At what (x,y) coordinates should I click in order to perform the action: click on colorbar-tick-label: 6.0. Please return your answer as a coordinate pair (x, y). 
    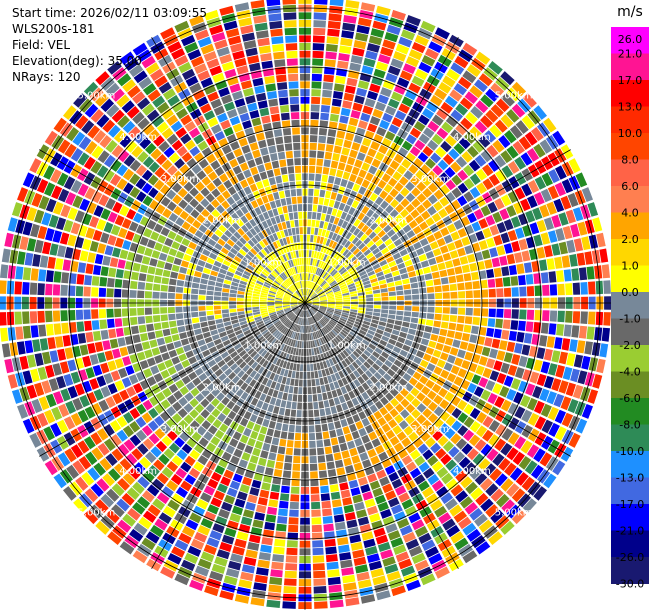
    Looking at the image, I should click on (630, 186).